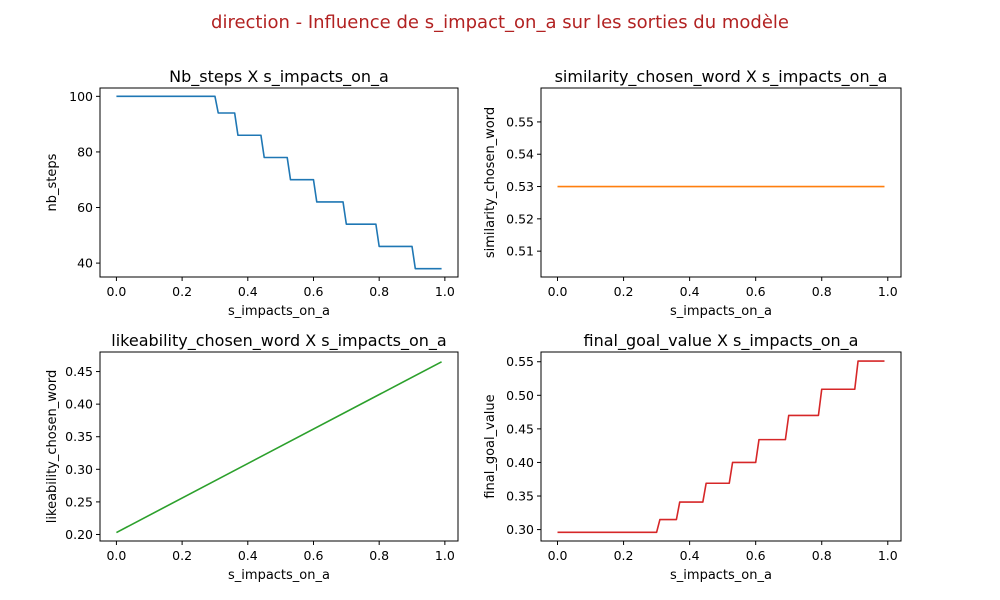  I want to click on y-tick-label: 0.50, so click(520, 395).